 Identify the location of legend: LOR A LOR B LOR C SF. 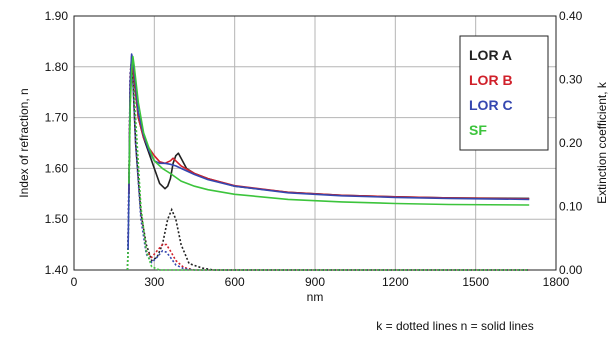
(504, 93).